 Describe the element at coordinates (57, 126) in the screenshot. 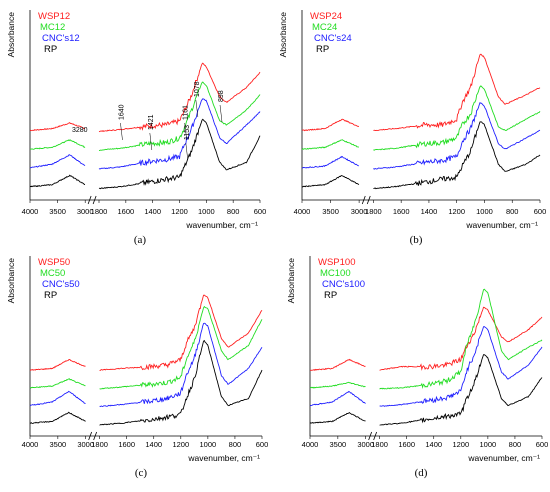

I see `series-line-WSP12` at that location.